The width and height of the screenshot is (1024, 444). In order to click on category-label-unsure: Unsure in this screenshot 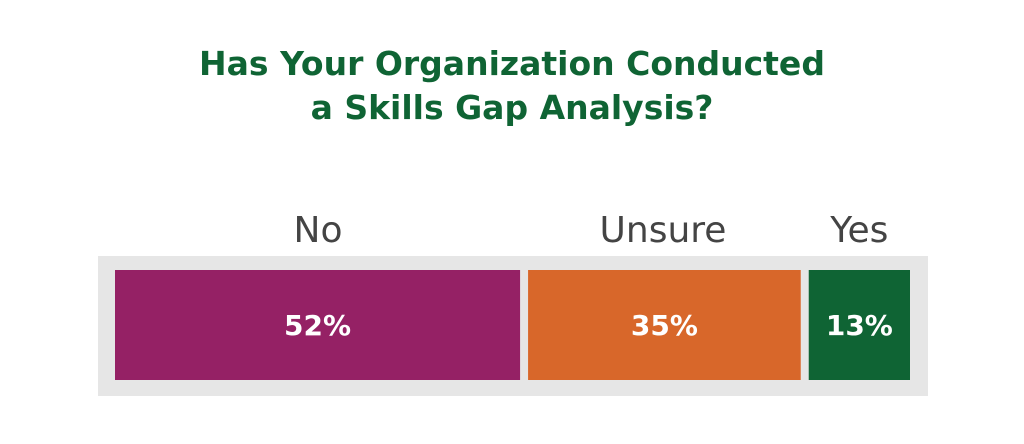, I will do `click(663, 230)`.